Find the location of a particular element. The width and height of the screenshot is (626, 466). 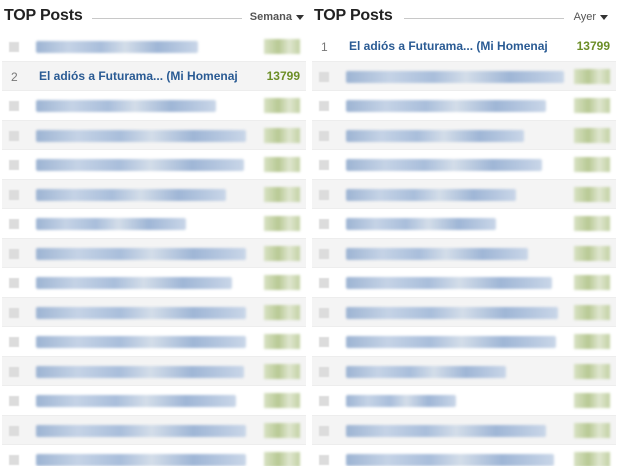

period-dropdown: Semana is located at coordinates (277, 17).